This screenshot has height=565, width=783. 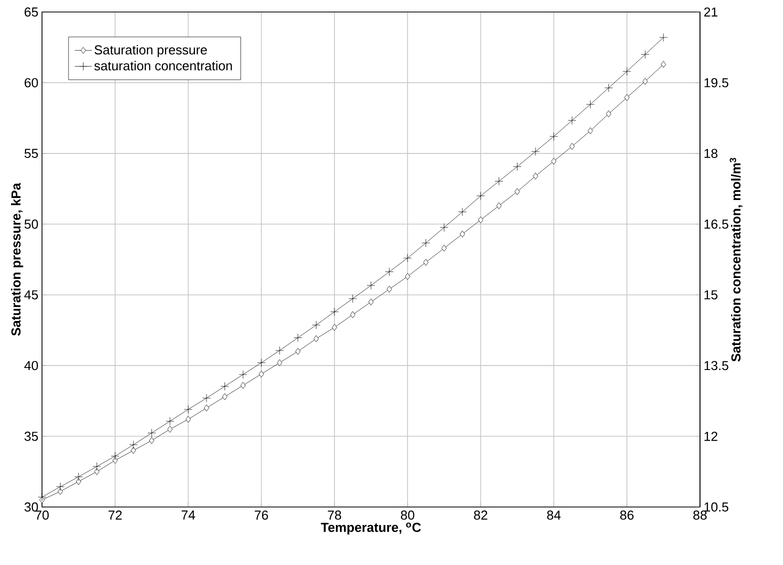 I want to click on y2-tick-label: 13.5, so click(x=716, y=365).